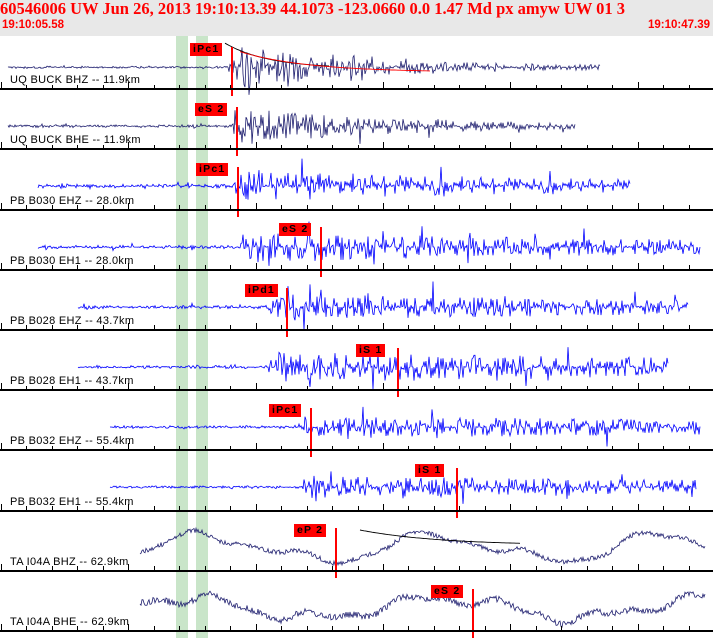 This screenshot has height=638, width=713. I want to click on trace-panel: iPc1 UQ BUCK BHZ -- 11.9km, so click(356, 66).